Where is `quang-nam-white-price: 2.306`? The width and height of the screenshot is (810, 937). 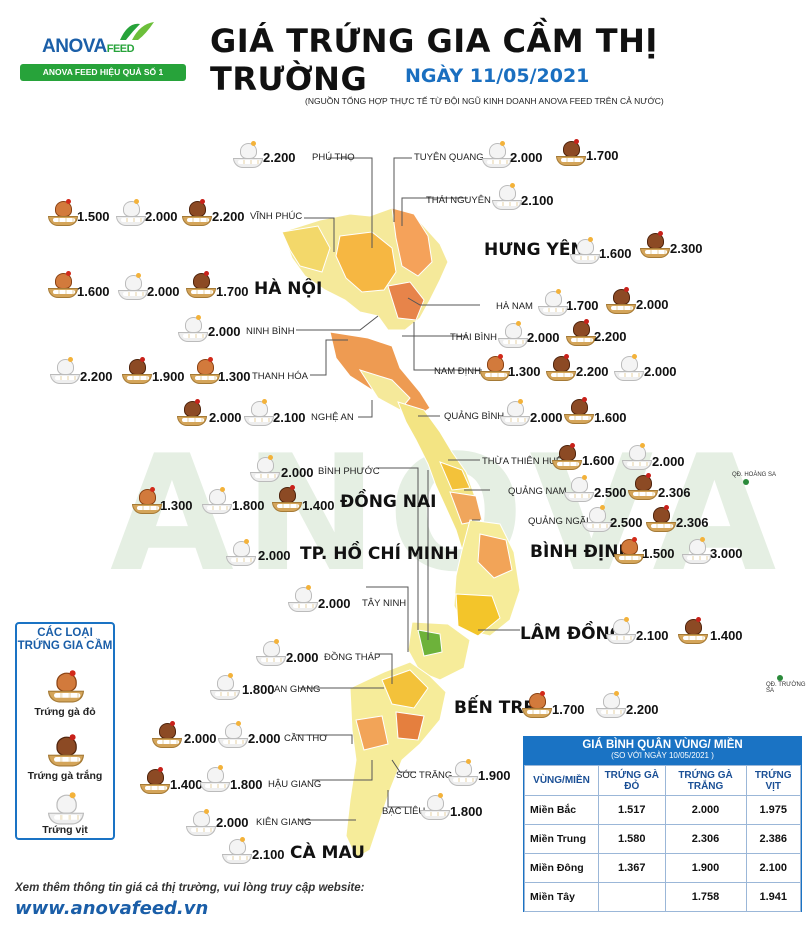
quang-nam-white-price: 2.306 is located at coordinates (674, 492).